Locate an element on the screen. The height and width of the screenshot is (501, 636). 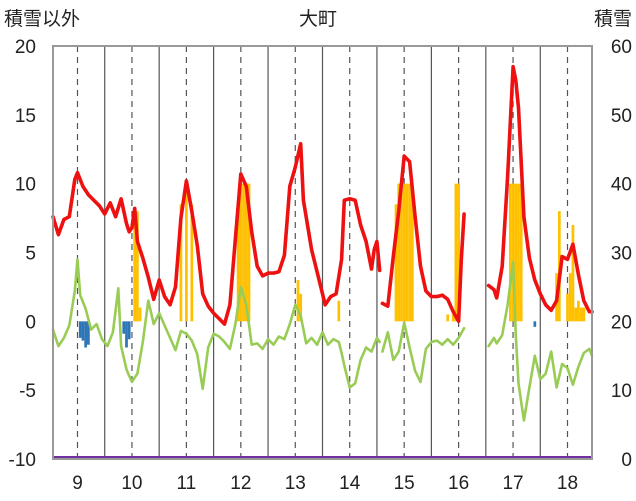
x-tick-13: 13 is located at coordinates (295, 483).